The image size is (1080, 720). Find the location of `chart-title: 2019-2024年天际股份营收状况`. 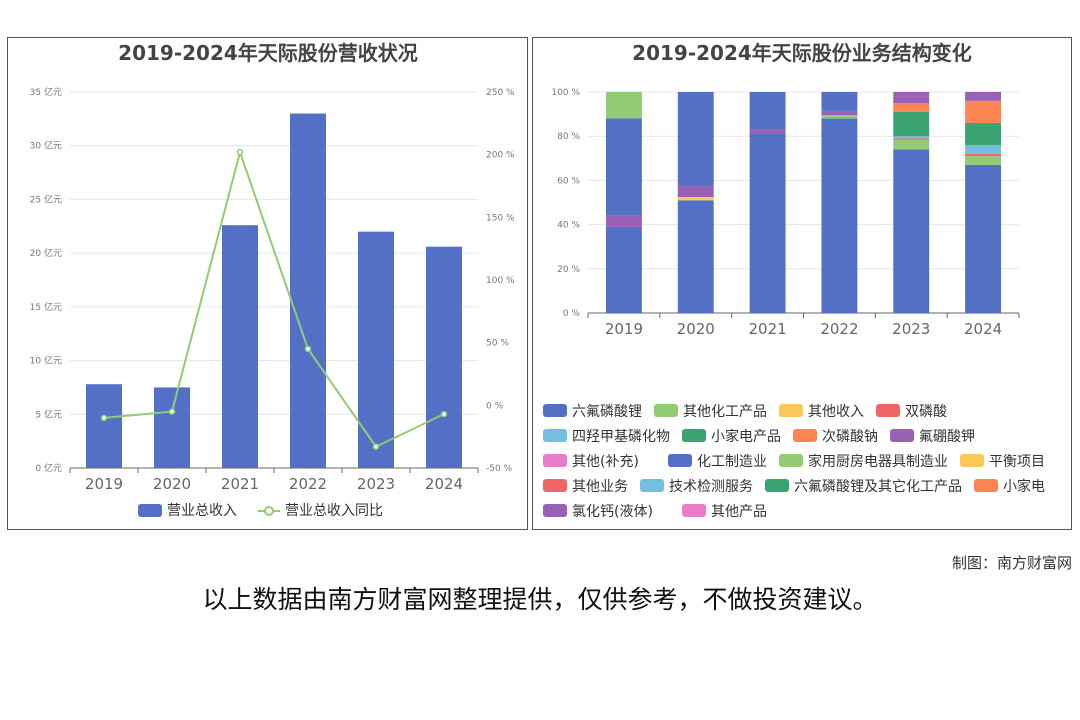

chart-title: 2019-2024年天际股份营收状况 is located at coordinates (268, 53).